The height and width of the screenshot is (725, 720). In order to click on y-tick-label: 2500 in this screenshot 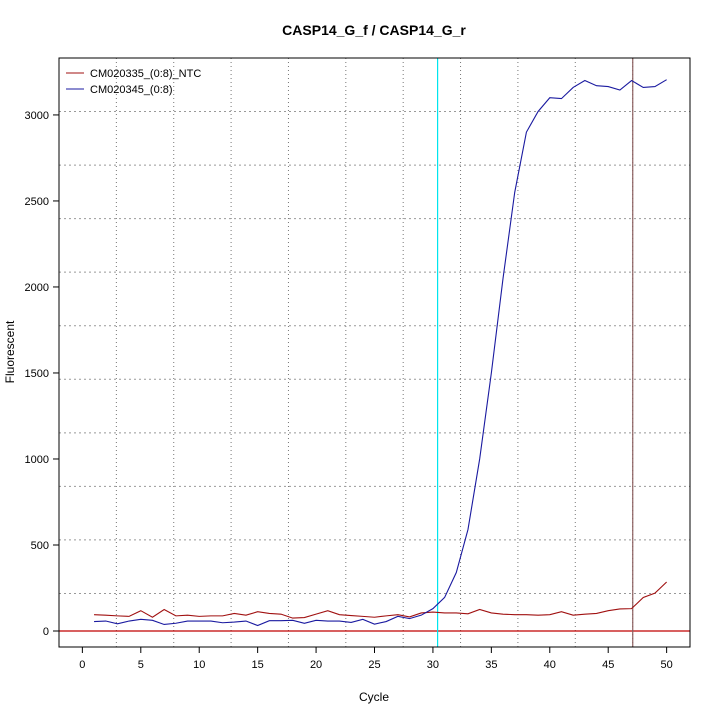, I will do `click(37, 202)`.